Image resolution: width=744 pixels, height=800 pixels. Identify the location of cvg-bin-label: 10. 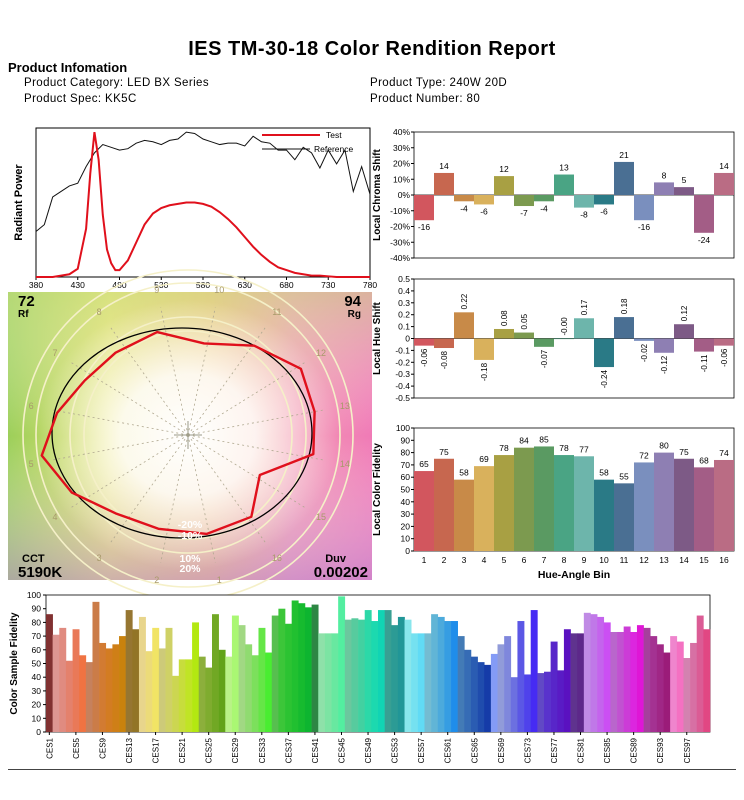
(219, 290).